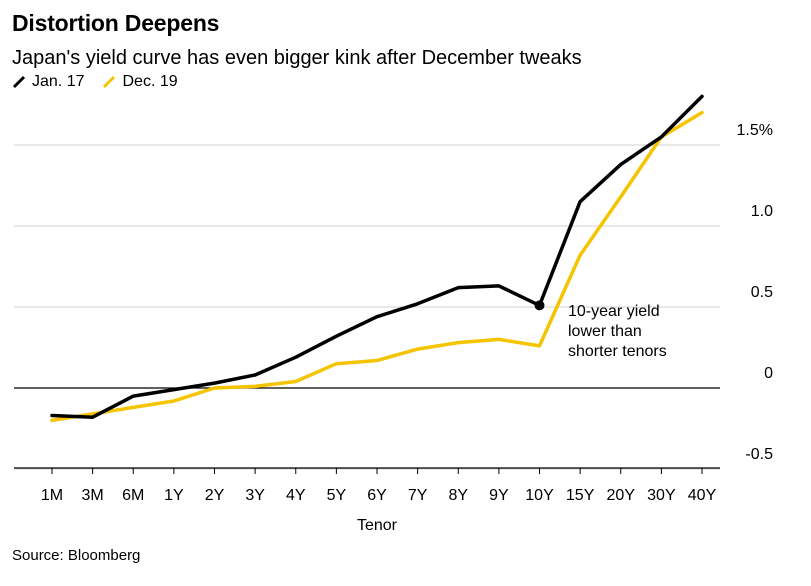 This screenshot has width=811, height=586. I want to click on legend-label-jan17: Jan. 17, so click(58, 81).